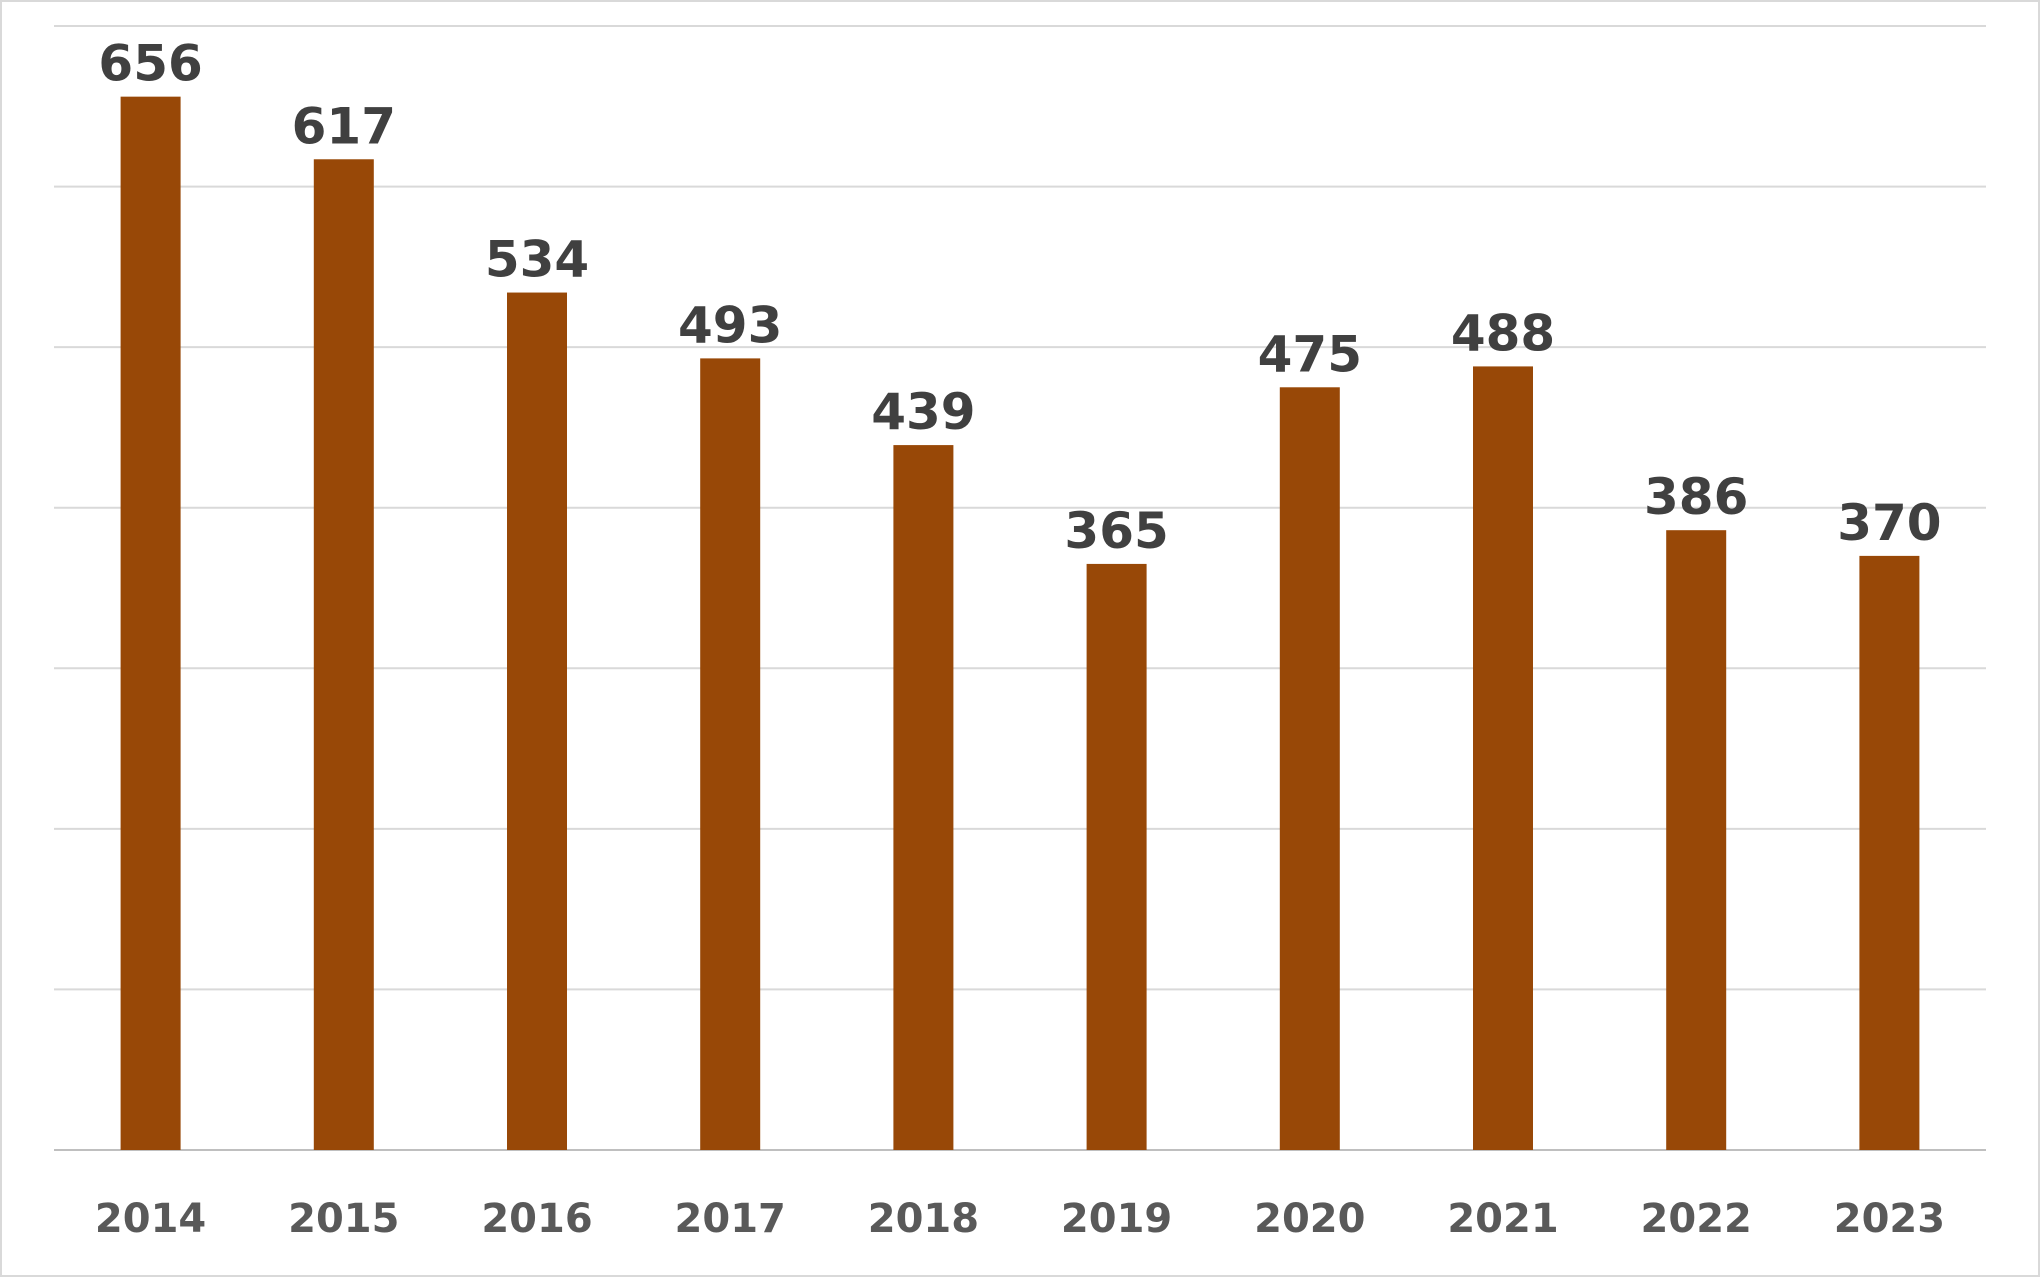 The width and height of the screenshot is (2040, 1277). I want to click on data-label-2015: 617, so click(344, 126).